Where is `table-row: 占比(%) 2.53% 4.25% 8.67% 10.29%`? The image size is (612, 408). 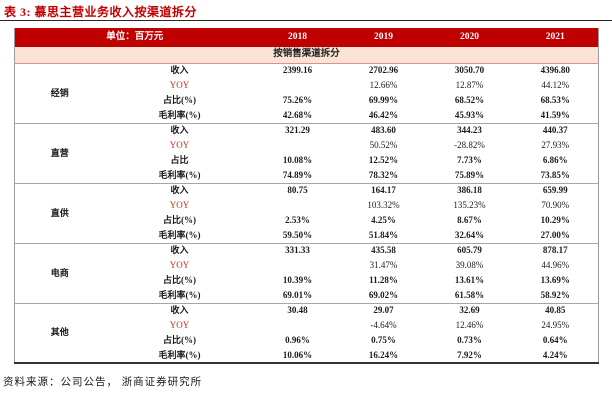
table-row: 占比(%) 2.53% 4.25% 8.67% 10.29% is located at coordinates (306, 220).